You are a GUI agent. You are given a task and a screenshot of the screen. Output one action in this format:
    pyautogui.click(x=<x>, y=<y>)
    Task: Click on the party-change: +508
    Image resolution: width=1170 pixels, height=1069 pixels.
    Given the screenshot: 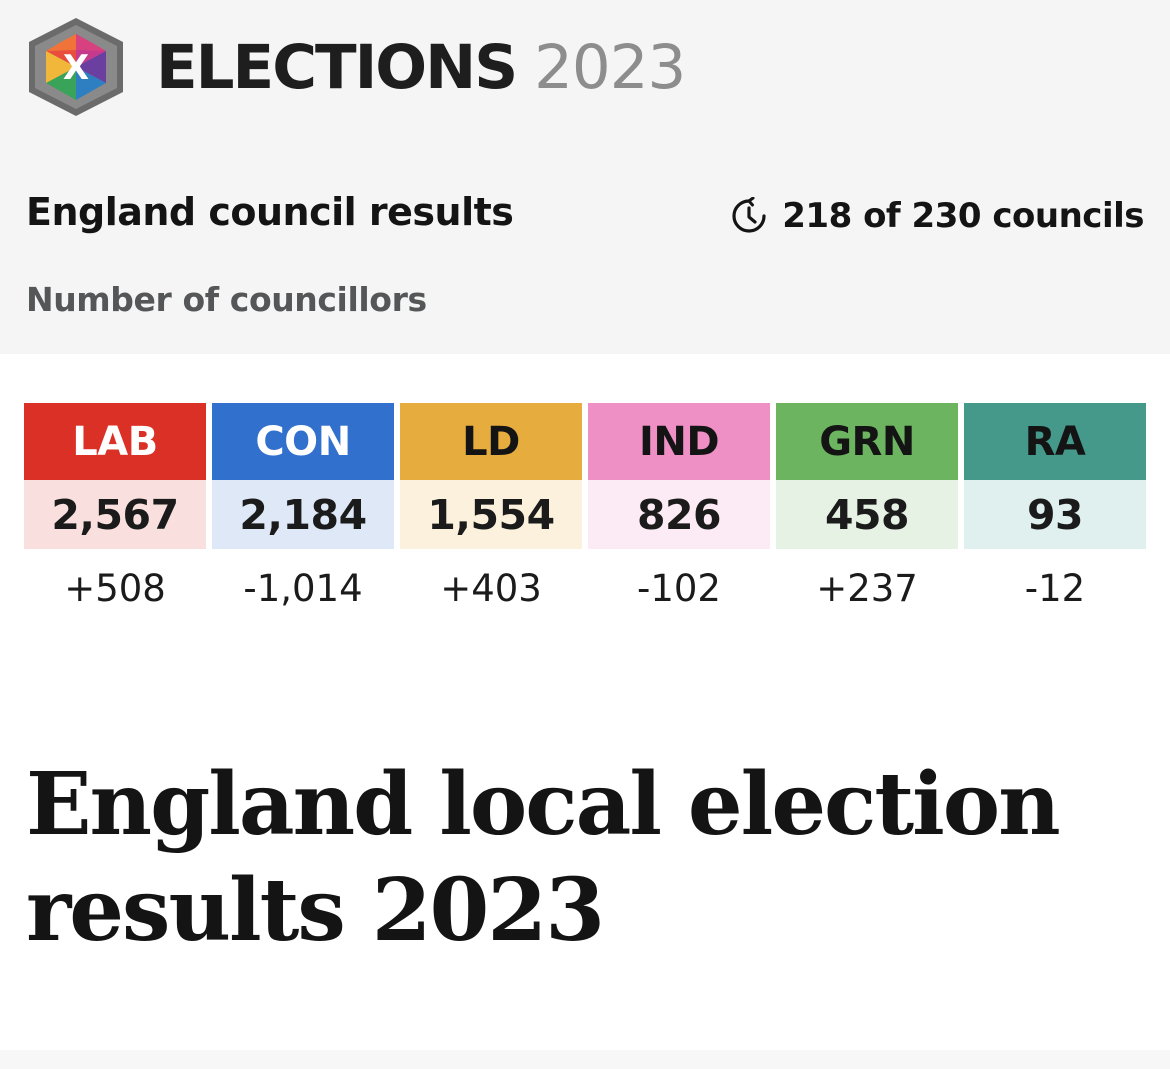 What is the action you would take?
    pyautogui.click(x=115, y=588)
    